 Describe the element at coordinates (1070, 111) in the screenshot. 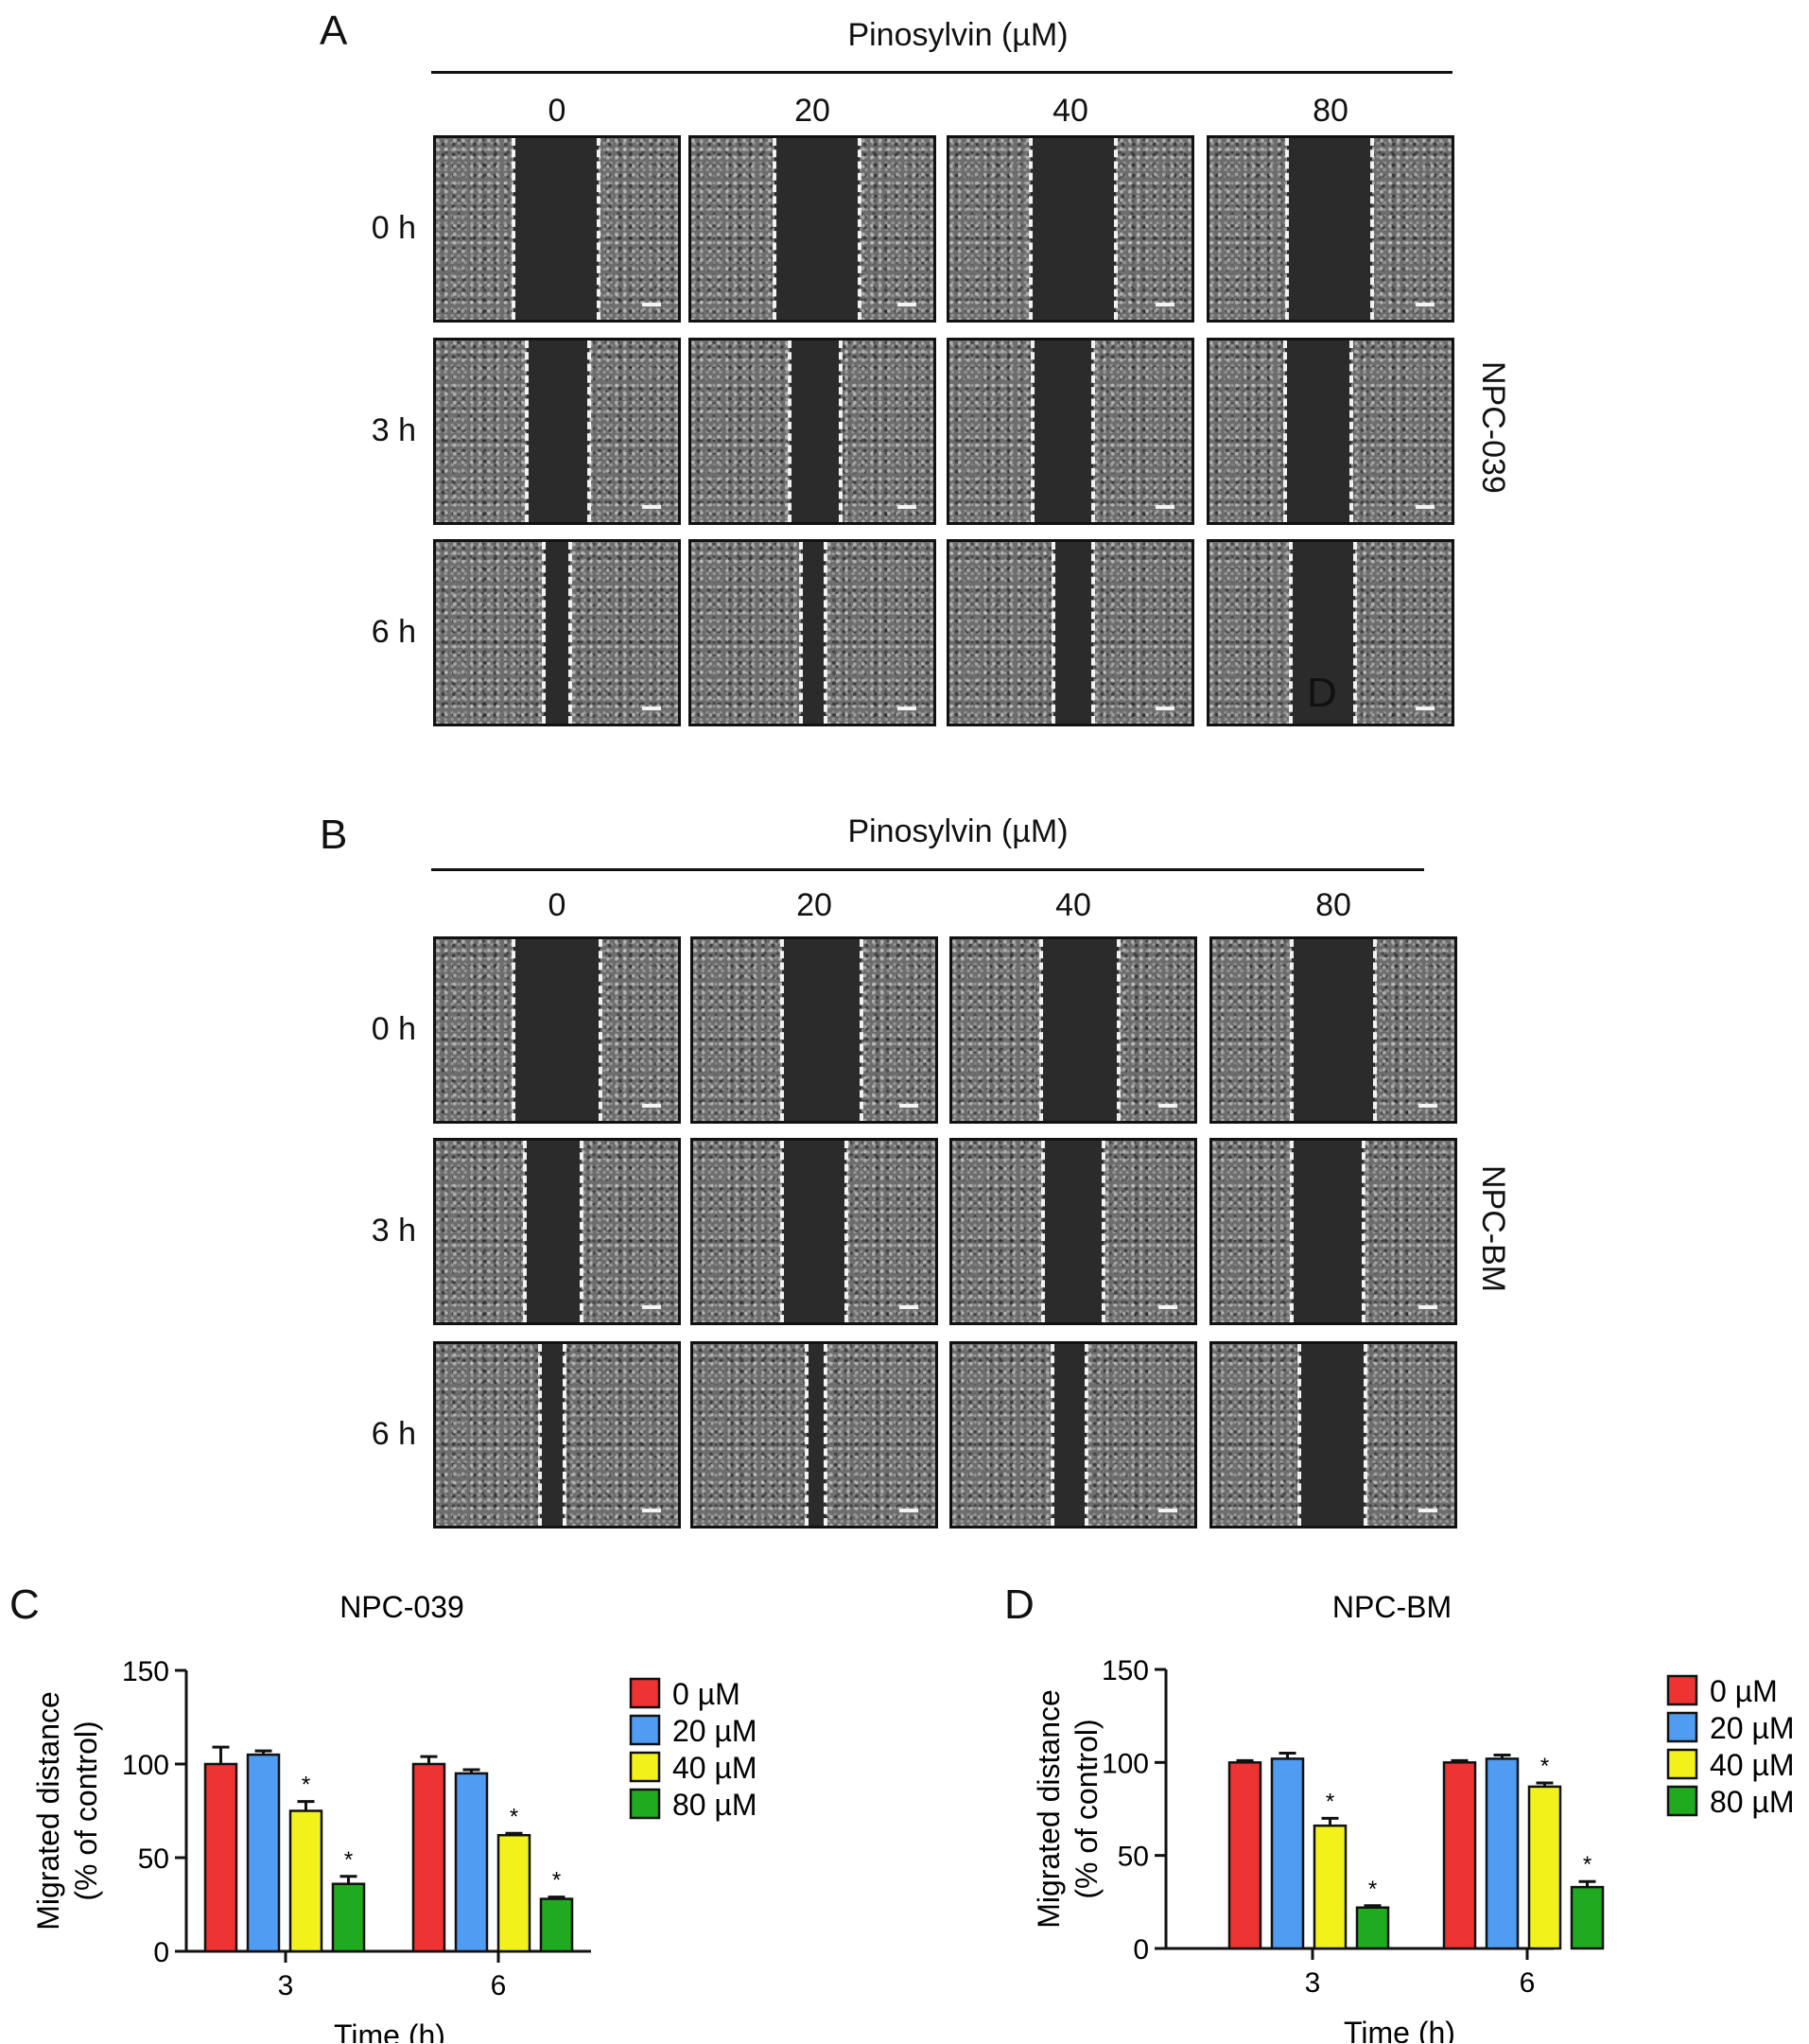

I see `concentration-label: 40` at that location.